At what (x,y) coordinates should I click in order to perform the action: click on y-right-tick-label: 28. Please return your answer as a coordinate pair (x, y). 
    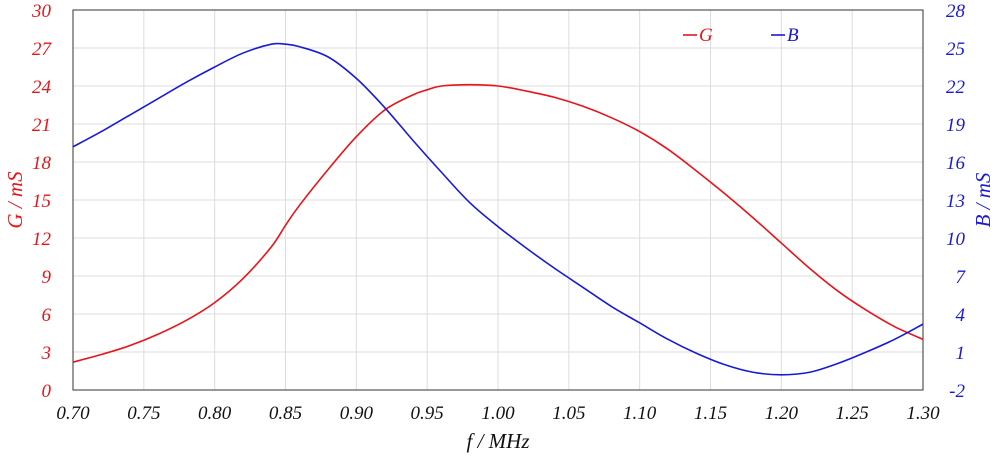
    Looking at the image, I should click on (956, 11).